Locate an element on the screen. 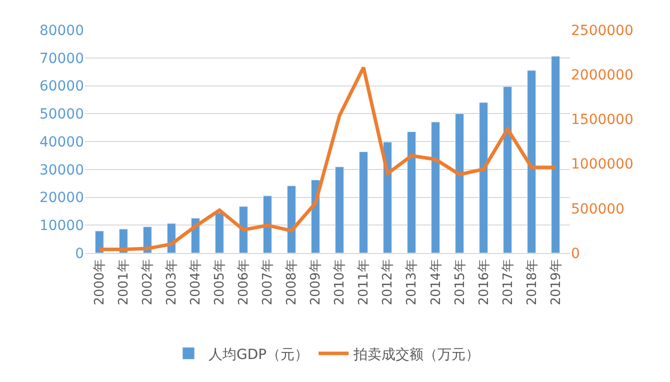 The height and width of the screenshot is (382, 670). x-tick-label: 2006年 is located at coordinates (244, 282).